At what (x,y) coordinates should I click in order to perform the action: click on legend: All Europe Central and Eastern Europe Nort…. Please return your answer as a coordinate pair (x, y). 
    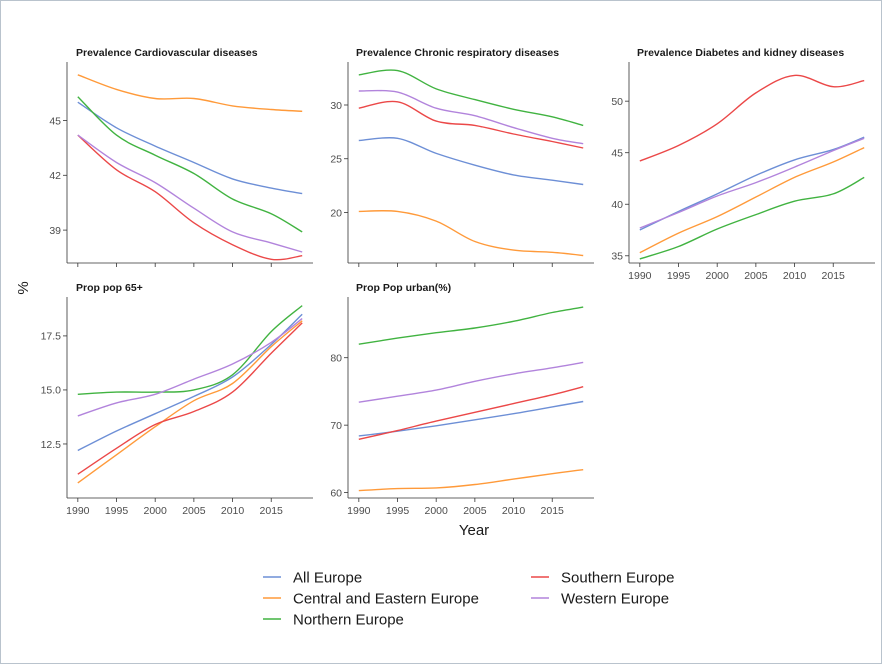
    Looking at the image, I should click on (468, 599).